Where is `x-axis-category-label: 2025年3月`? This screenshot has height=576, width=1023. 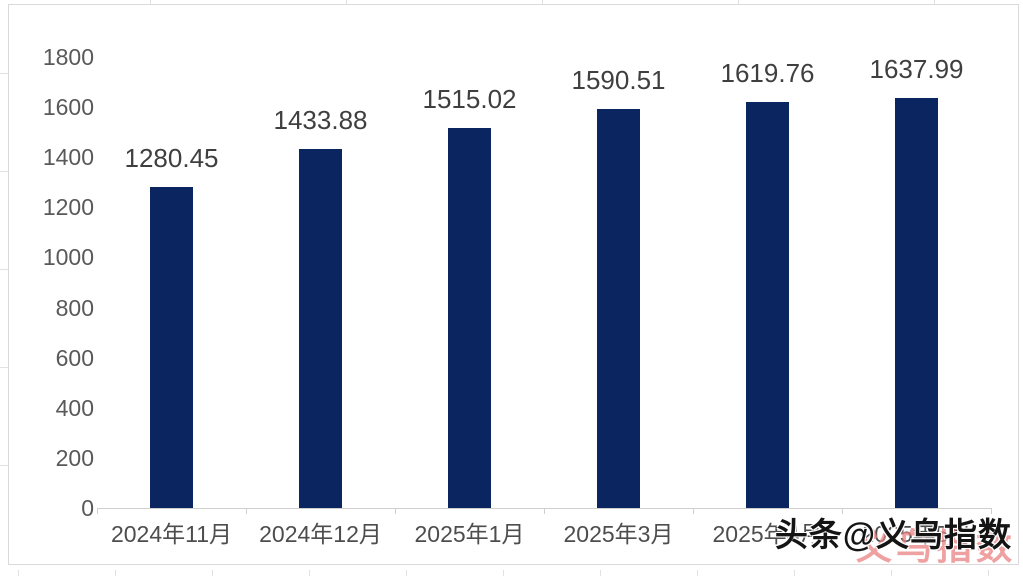 x-axis-category-label: 2025年3月 is located at coordinates (618, 534).